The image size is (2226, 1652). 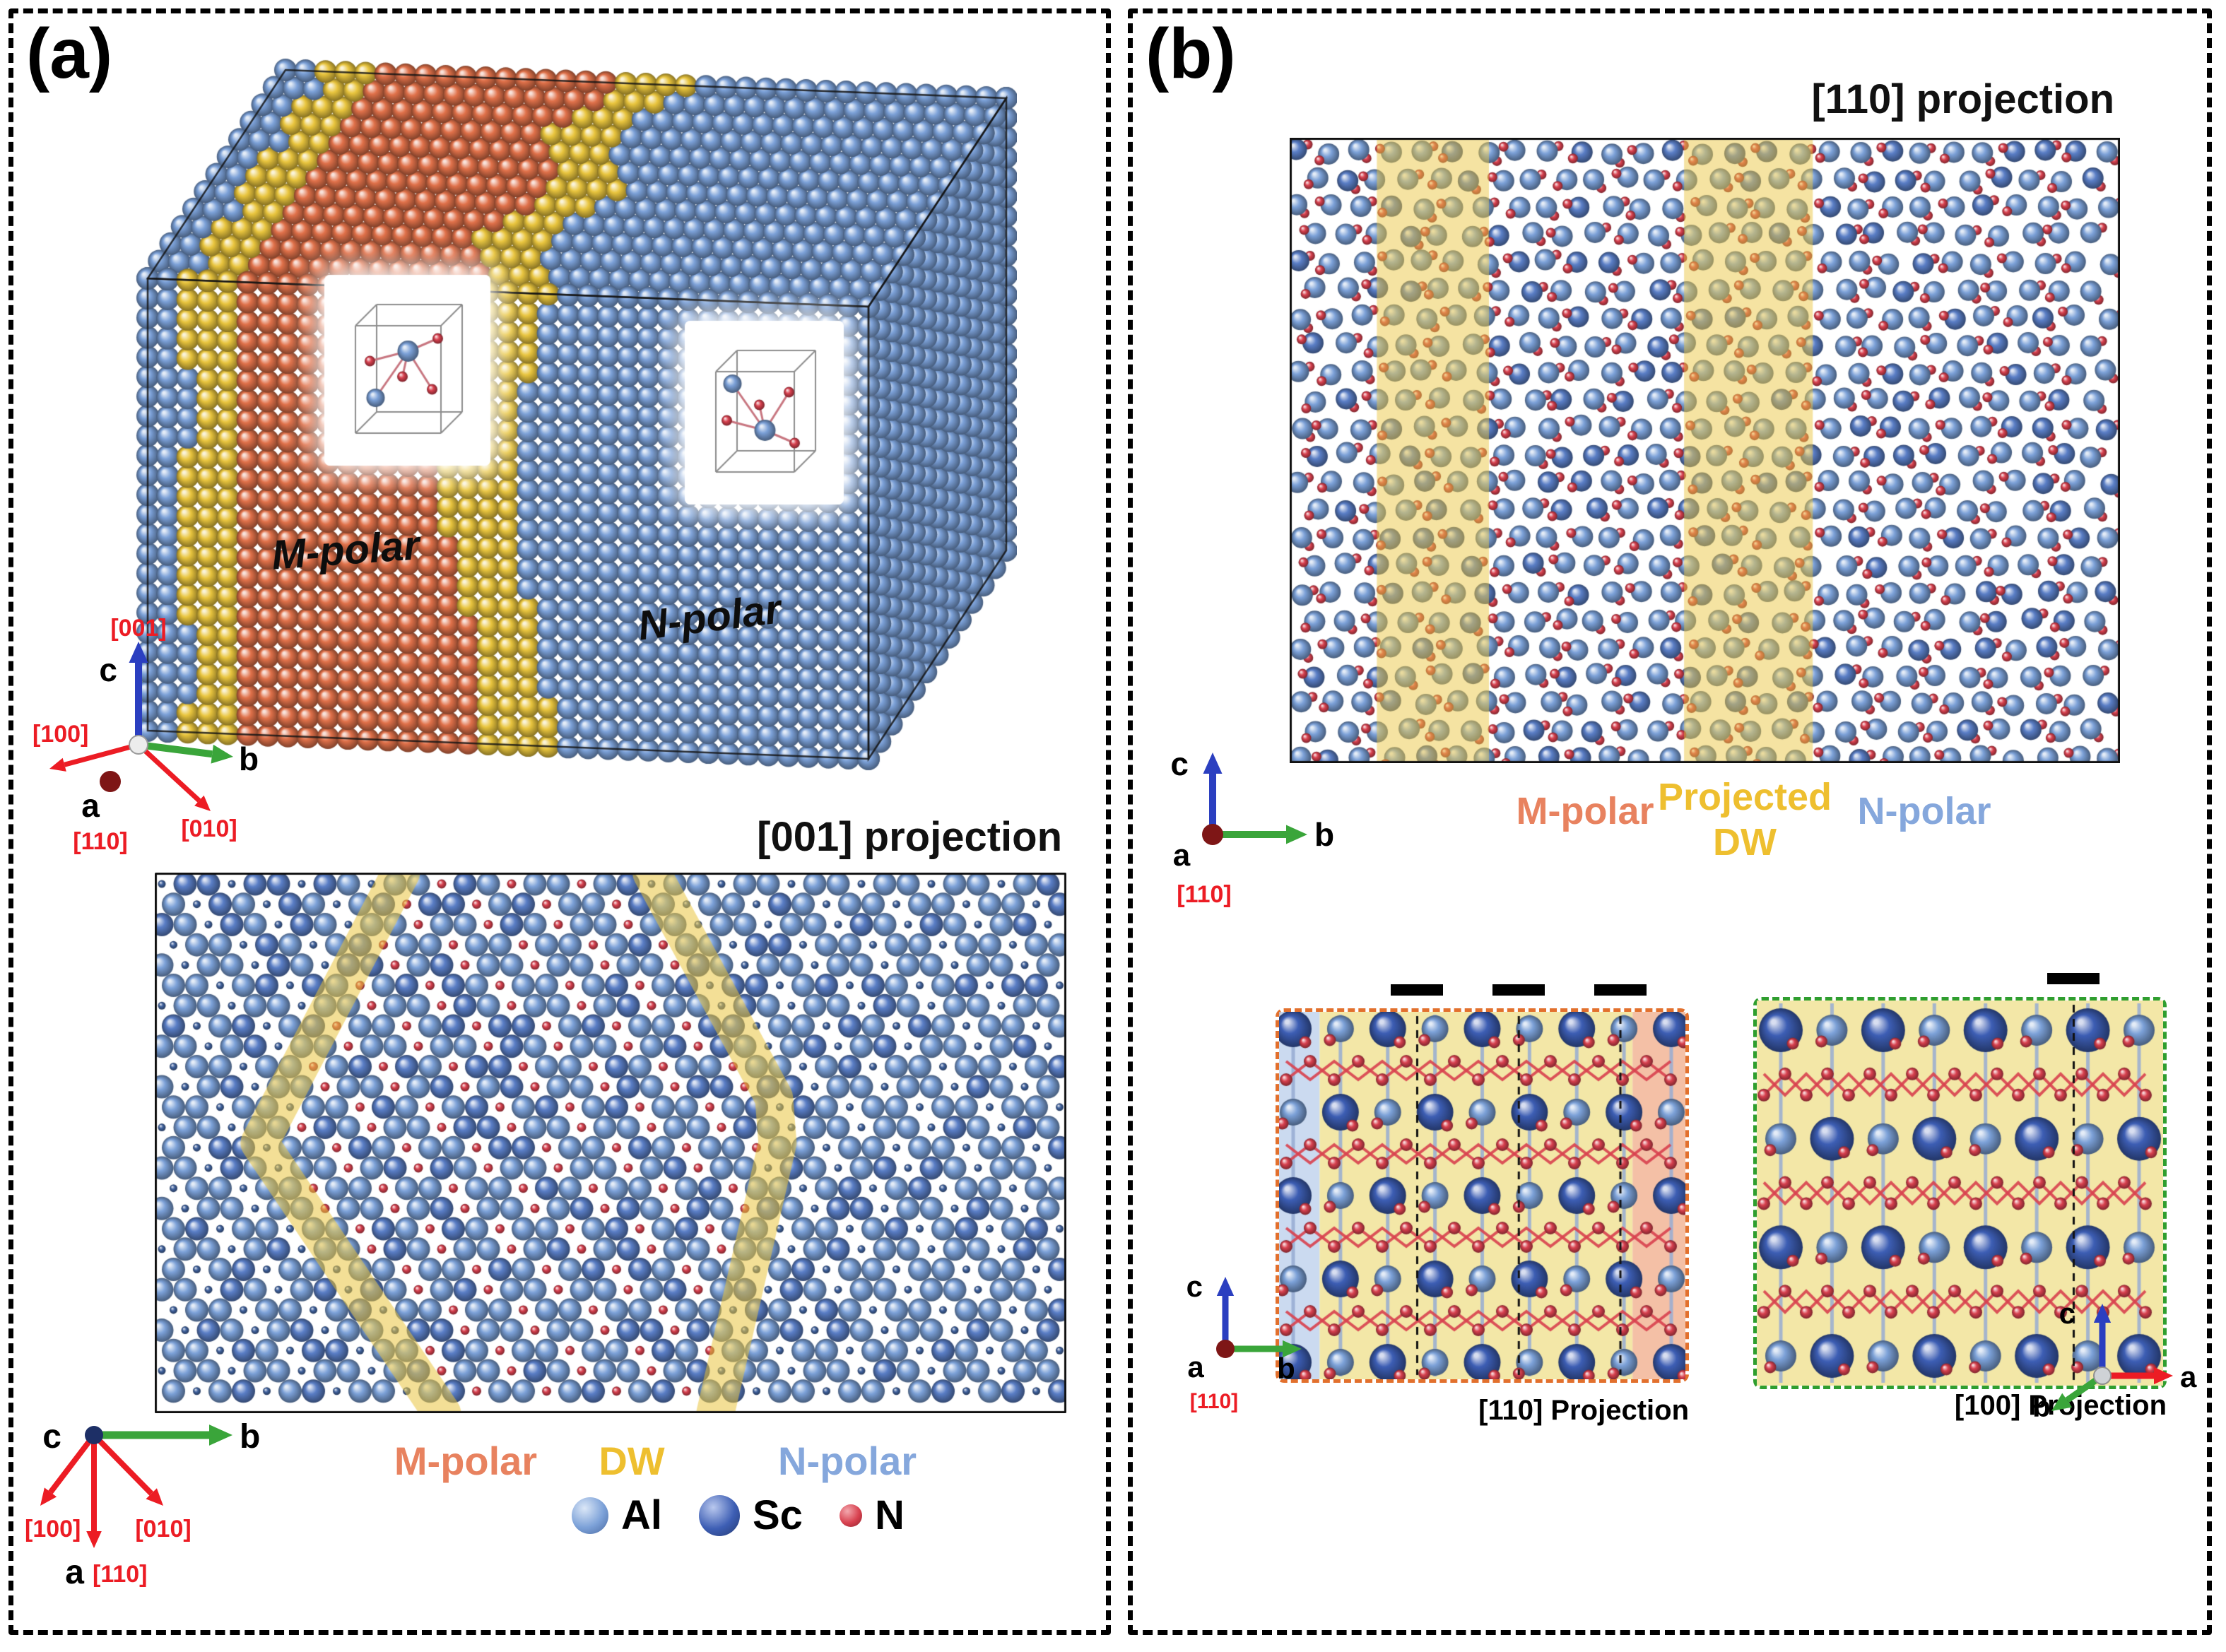 I want to click on n-atom-icon, so click(x=850, y=1515).